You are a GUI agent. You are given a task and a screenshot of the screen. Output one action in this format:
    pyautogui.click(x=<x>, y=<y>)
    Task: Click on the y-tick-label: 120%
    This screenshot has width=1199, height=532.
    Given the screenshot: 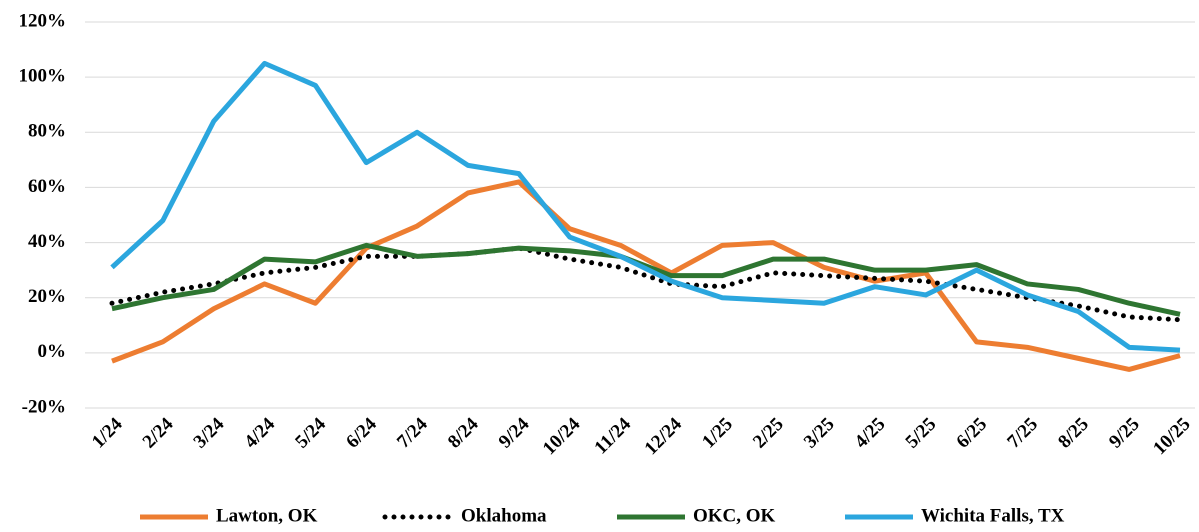 What is the action you would take?
    pyautogui.click(x=43, y=20)
    